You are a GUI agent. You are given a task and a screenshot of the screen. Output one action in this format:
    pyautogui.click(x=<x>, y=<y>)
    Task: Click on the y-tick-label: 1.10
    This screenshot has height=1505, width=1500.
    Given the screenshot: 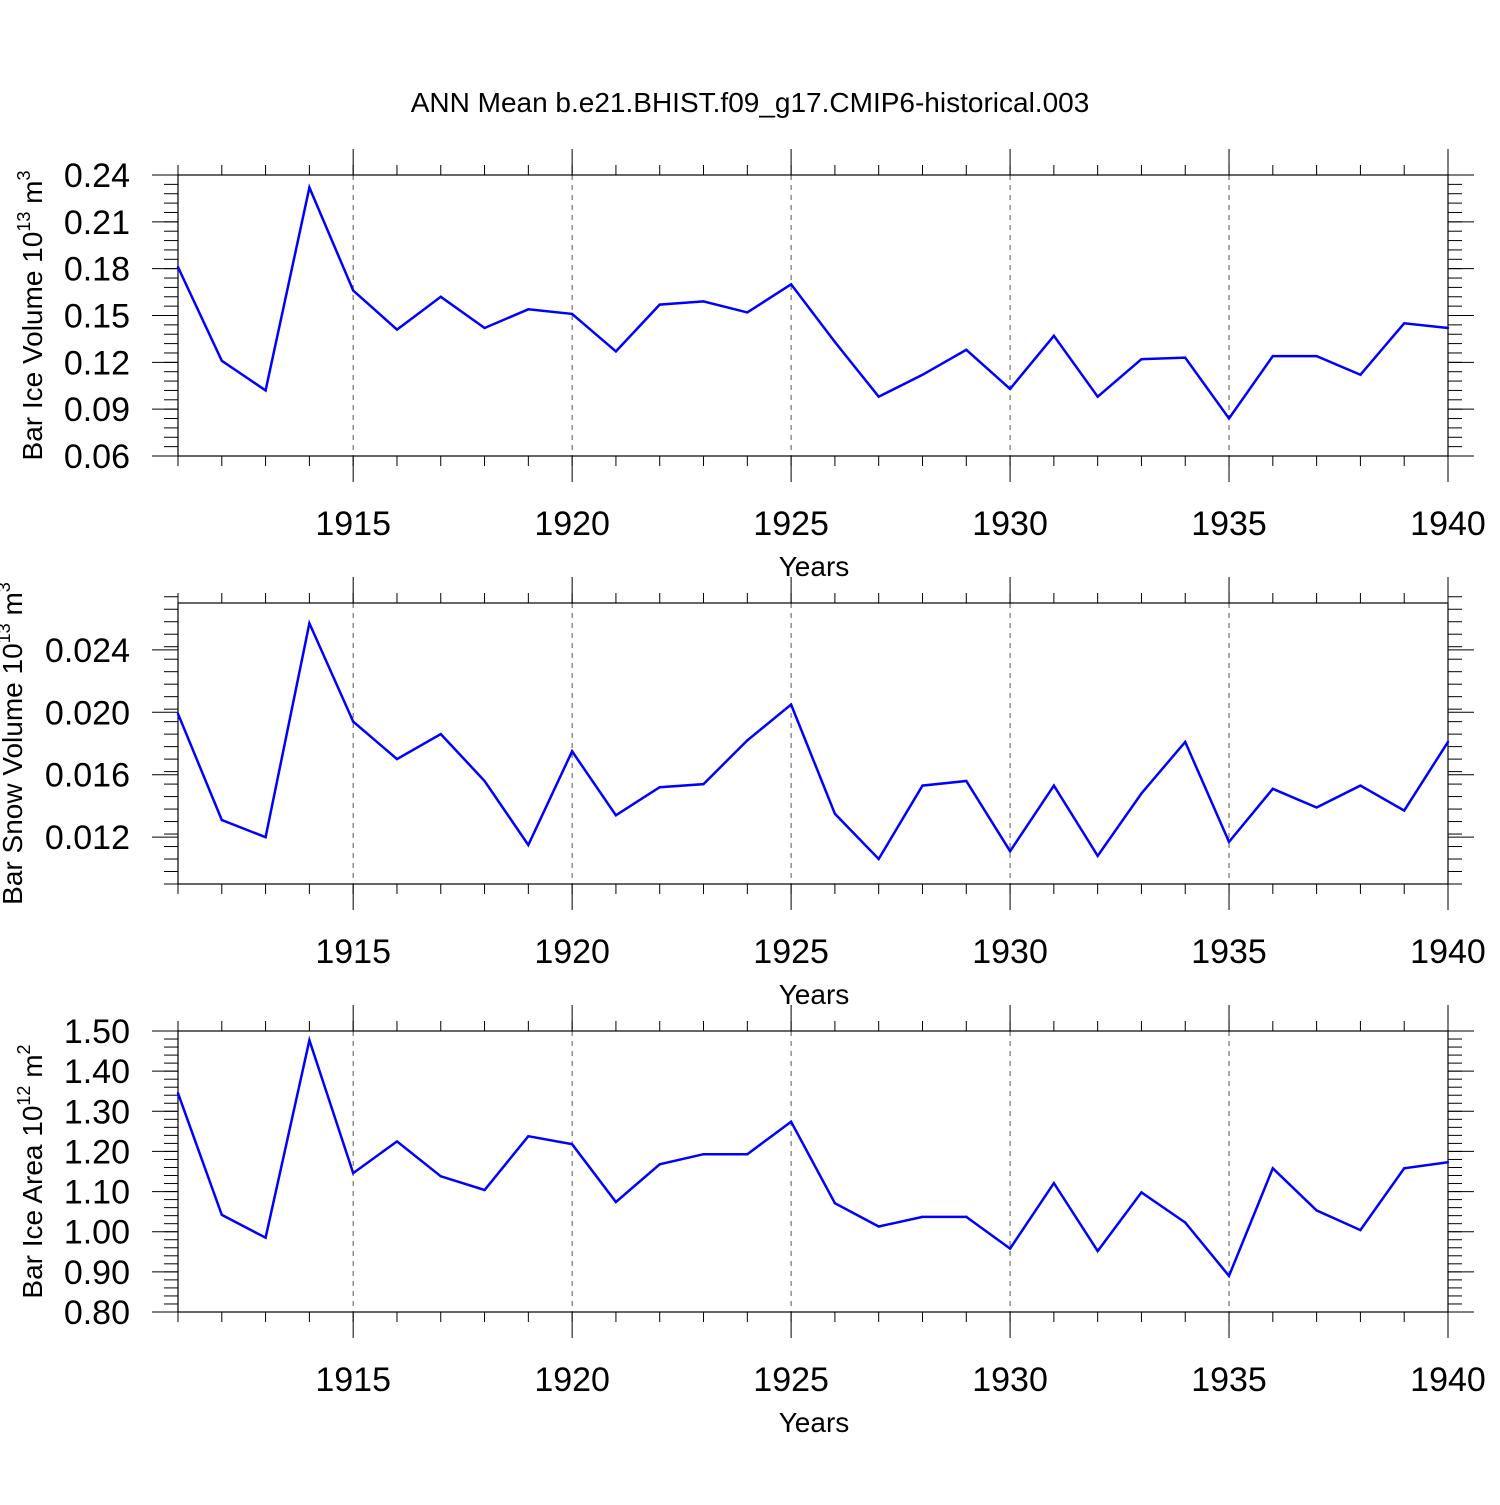 What is the action you would take?
    pyautogui.click(x=97, y=1193)
    